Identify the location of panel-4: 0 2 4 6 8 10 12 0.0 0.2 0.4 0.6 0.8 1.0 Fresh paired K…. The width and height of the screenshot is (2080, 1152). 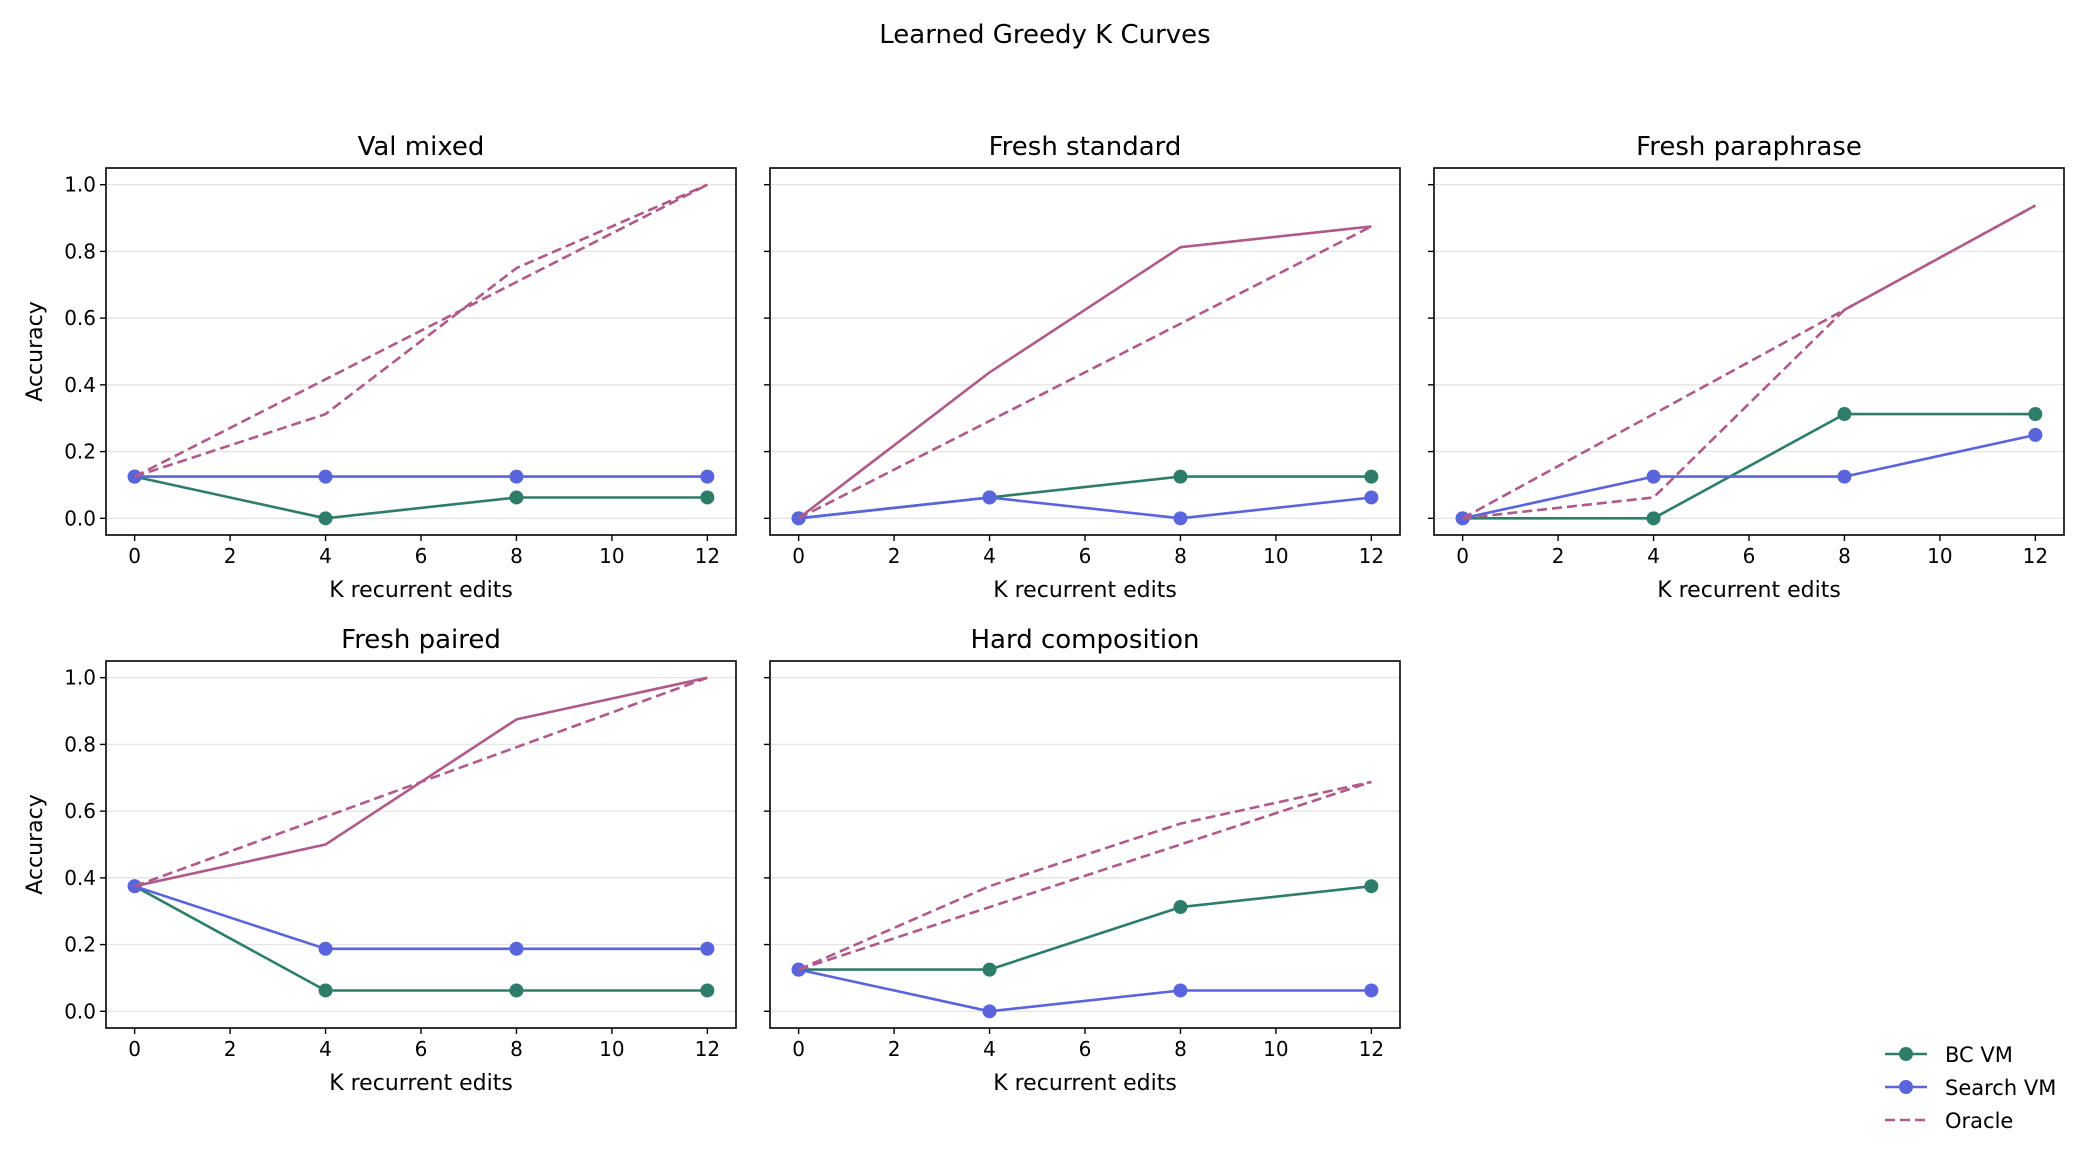
(380, 860).